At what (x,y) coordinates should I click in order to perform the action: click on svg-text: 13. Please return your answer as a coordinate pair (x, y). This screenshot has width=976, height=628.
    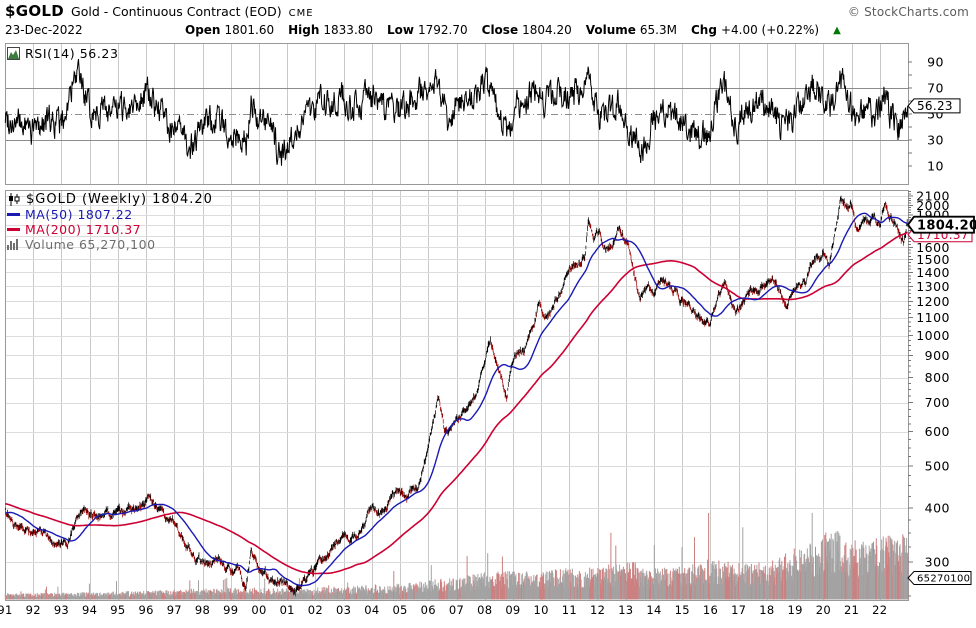
    Looking at the image, I should click on (625, 610).